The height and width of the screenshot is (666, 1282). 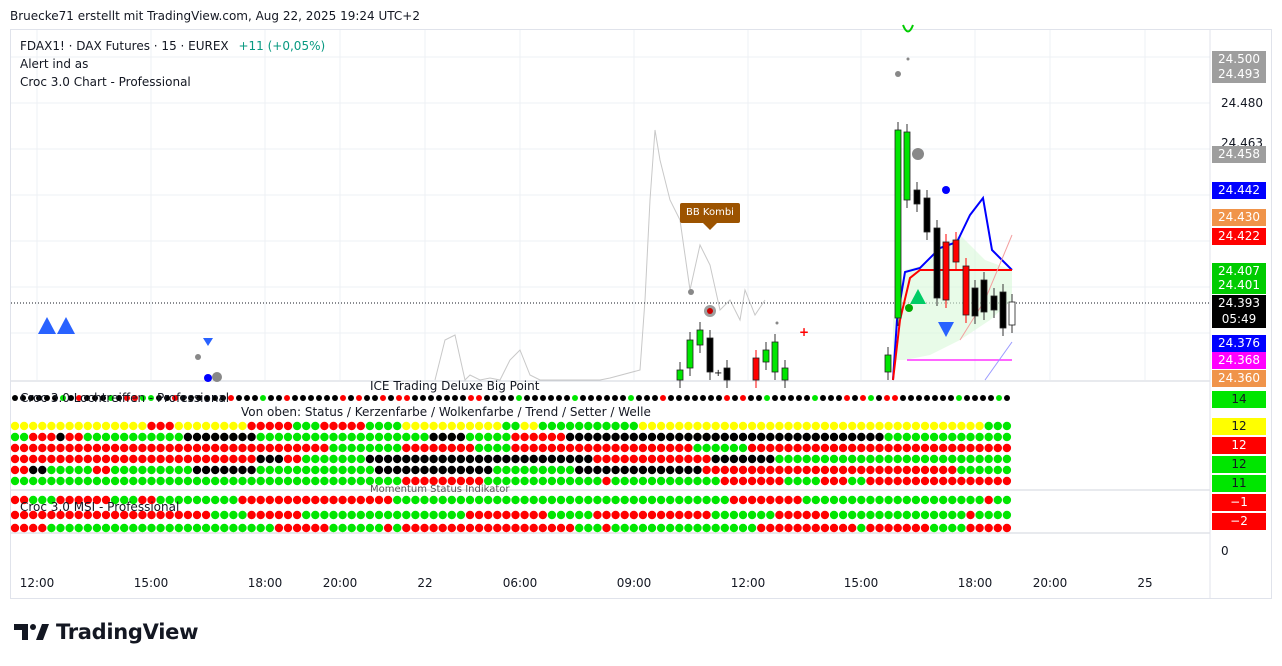 I want to click on candle-body, so click(x=956, y=251).